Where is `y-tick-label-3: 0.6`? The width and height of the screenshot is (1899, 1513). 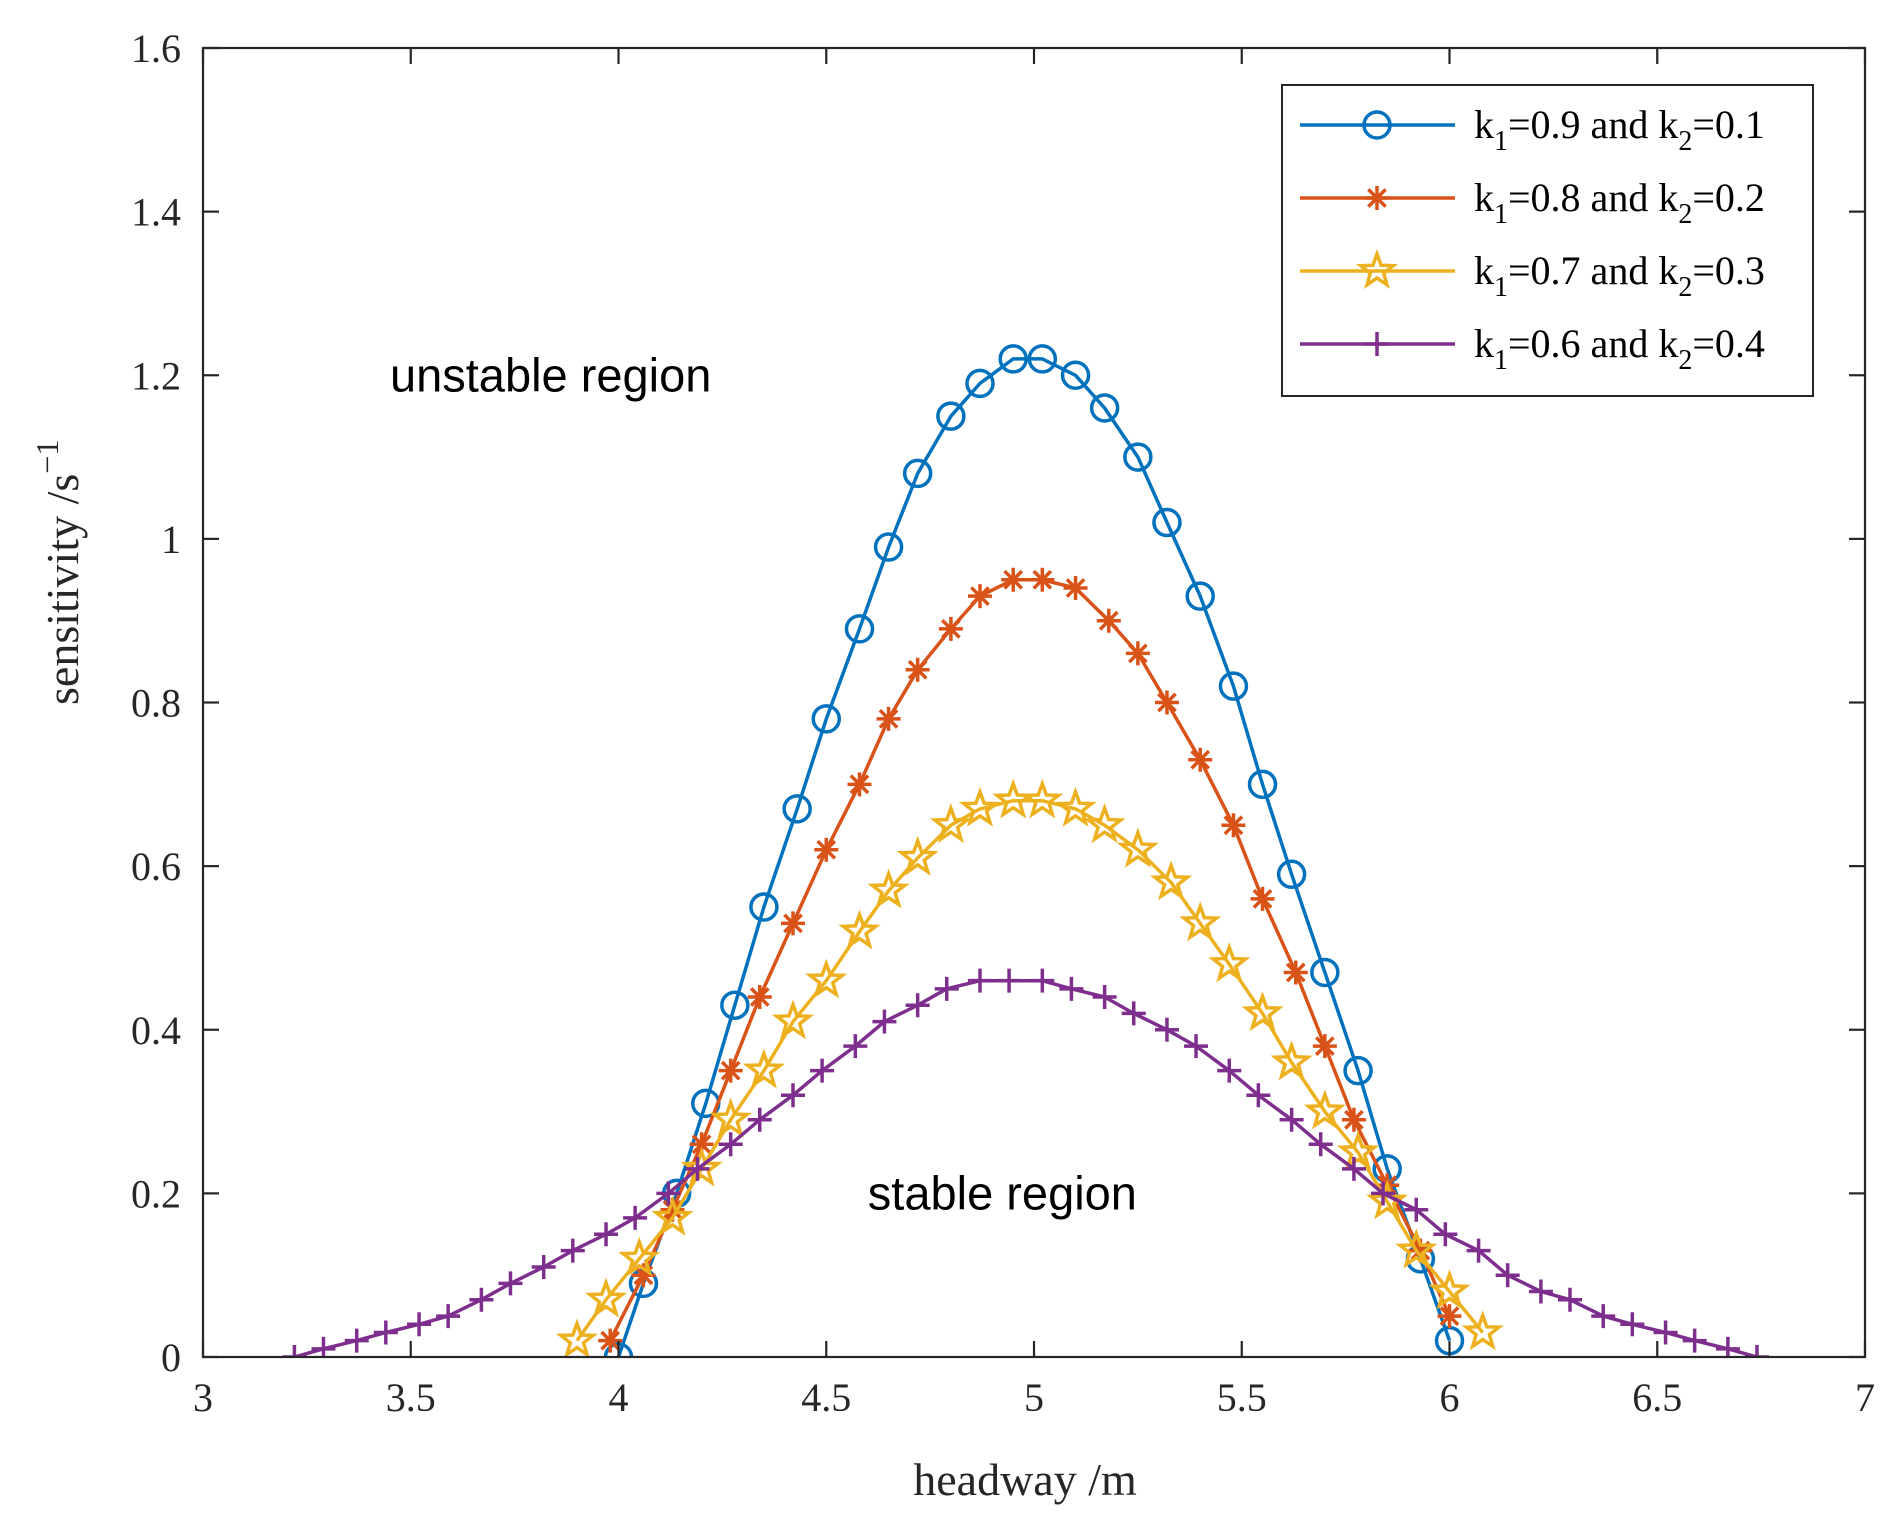 y-tick-label-3: 0.6 is located at coordinates (156, 866).